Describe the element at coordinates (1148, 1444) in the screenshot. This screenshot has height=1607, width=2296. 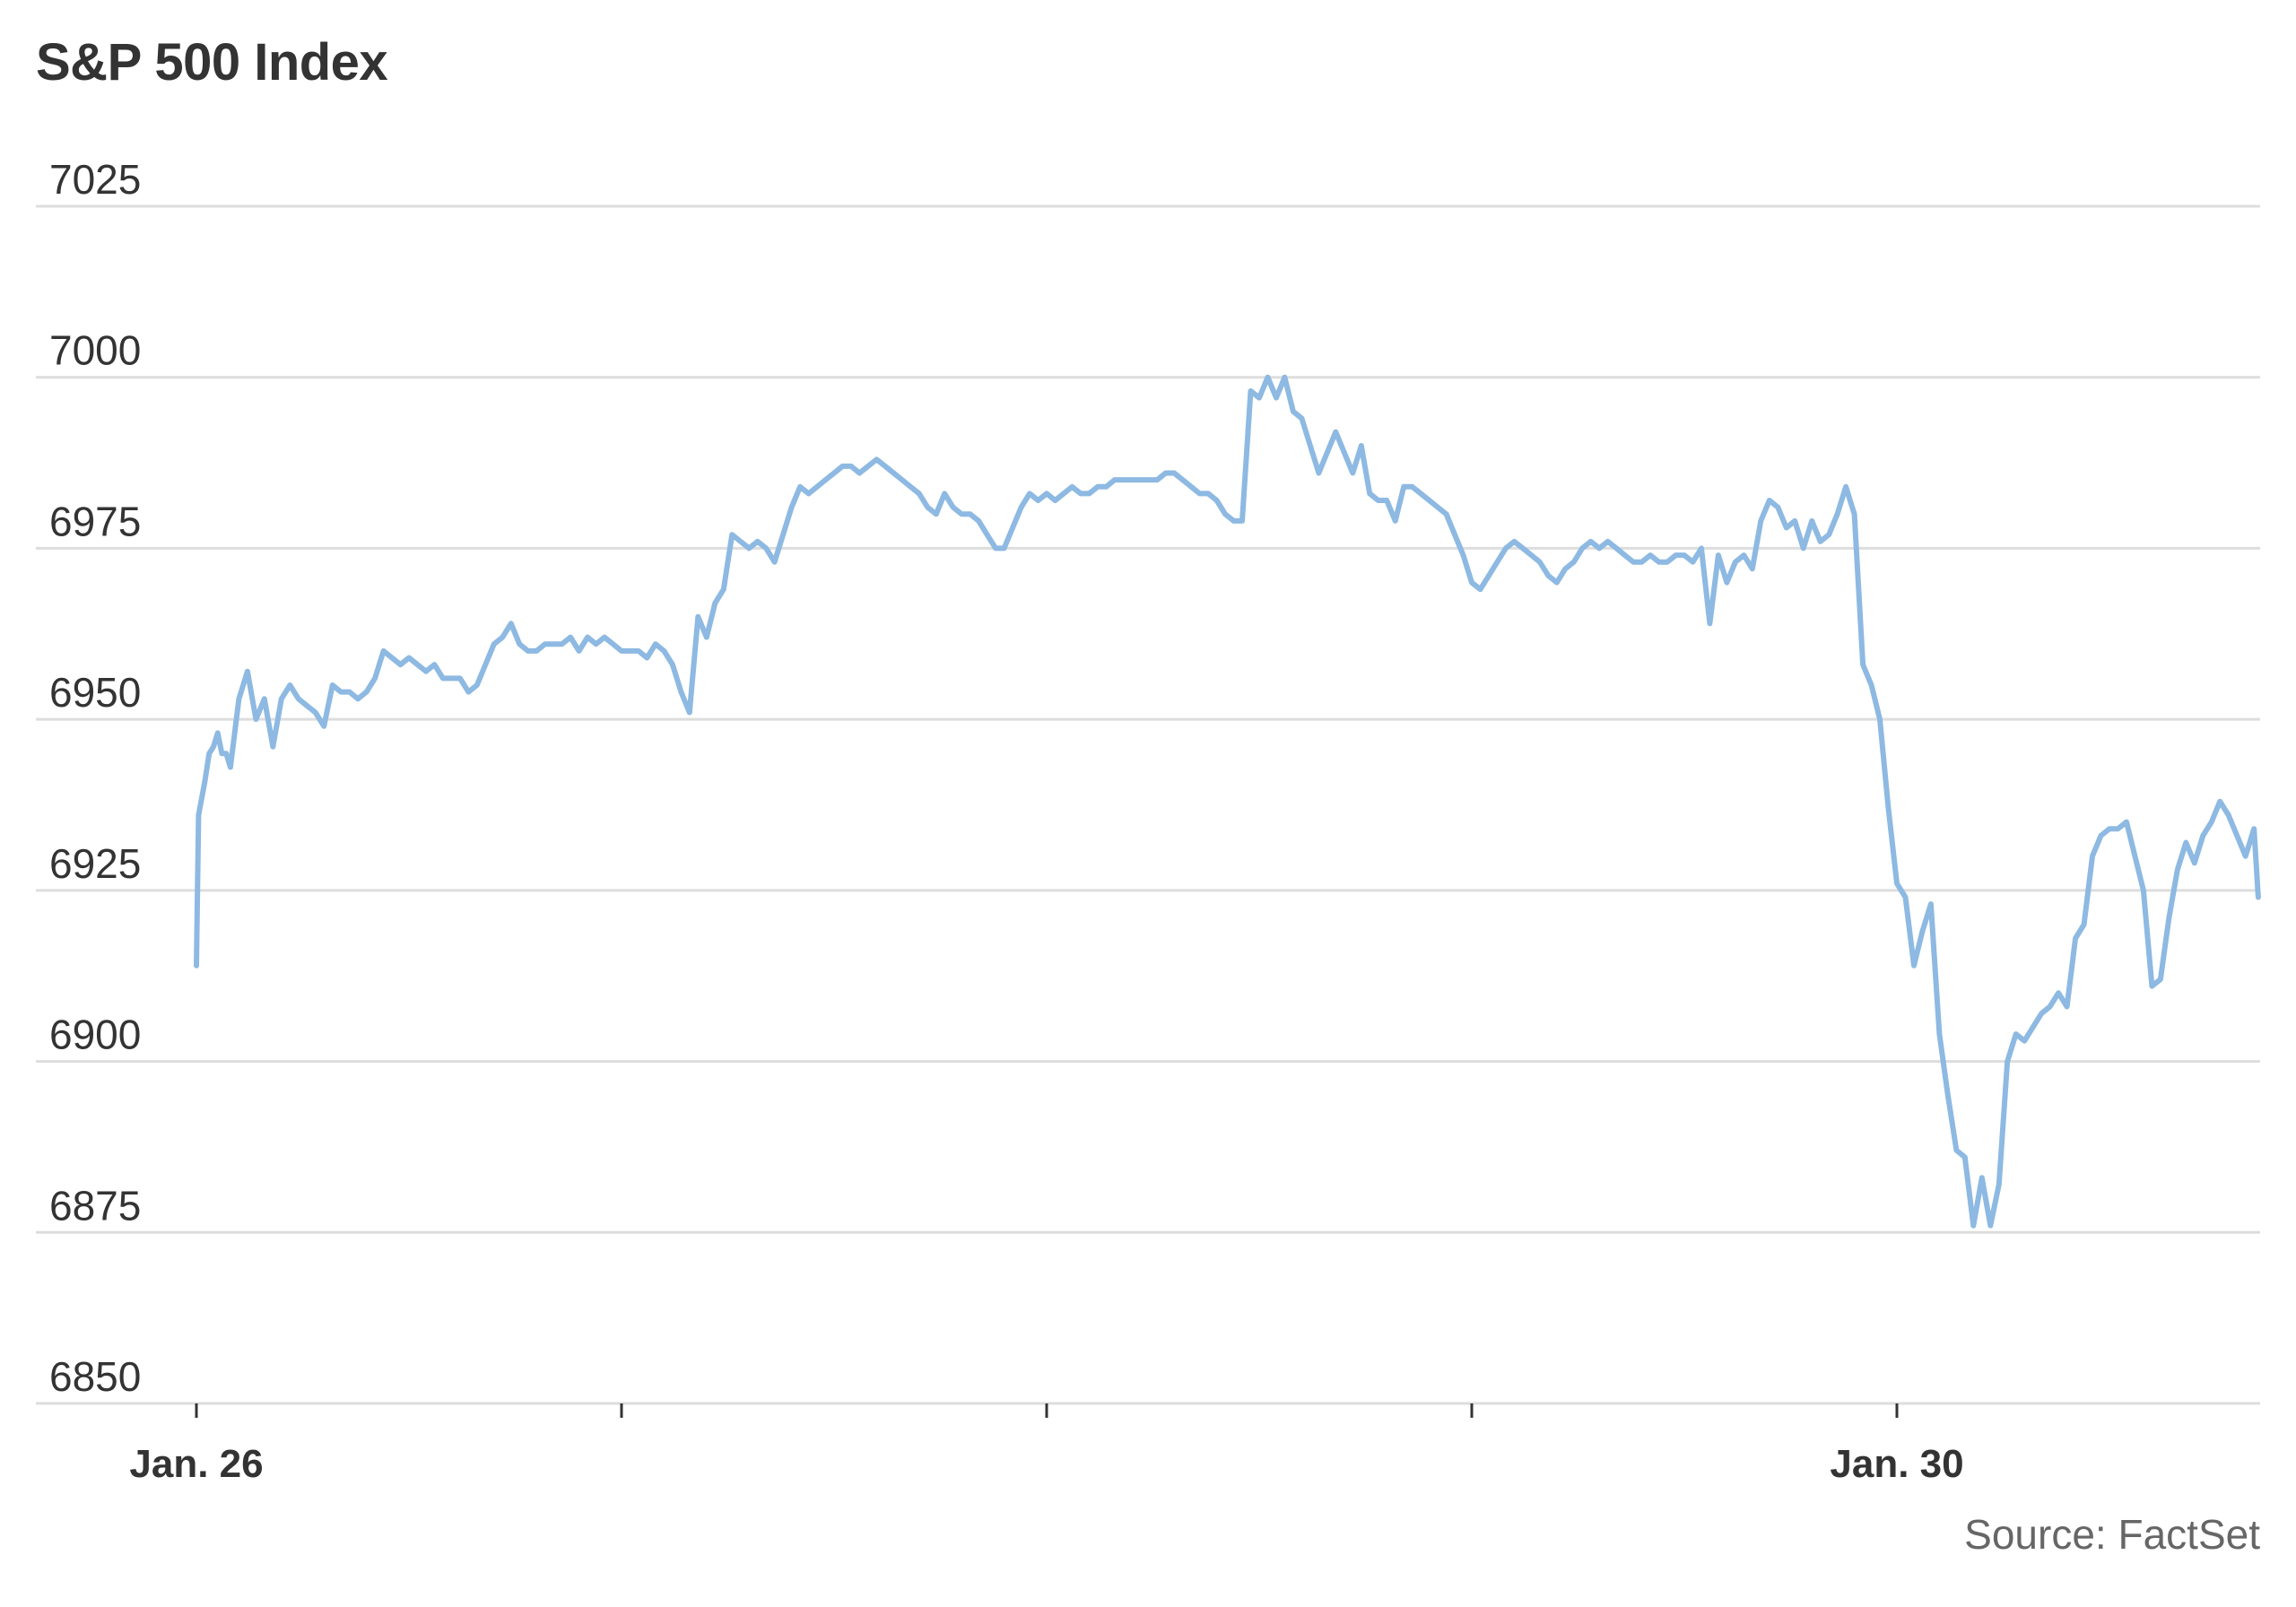
I see `x-axis: Jan. 26 Jan. 30` at that location.